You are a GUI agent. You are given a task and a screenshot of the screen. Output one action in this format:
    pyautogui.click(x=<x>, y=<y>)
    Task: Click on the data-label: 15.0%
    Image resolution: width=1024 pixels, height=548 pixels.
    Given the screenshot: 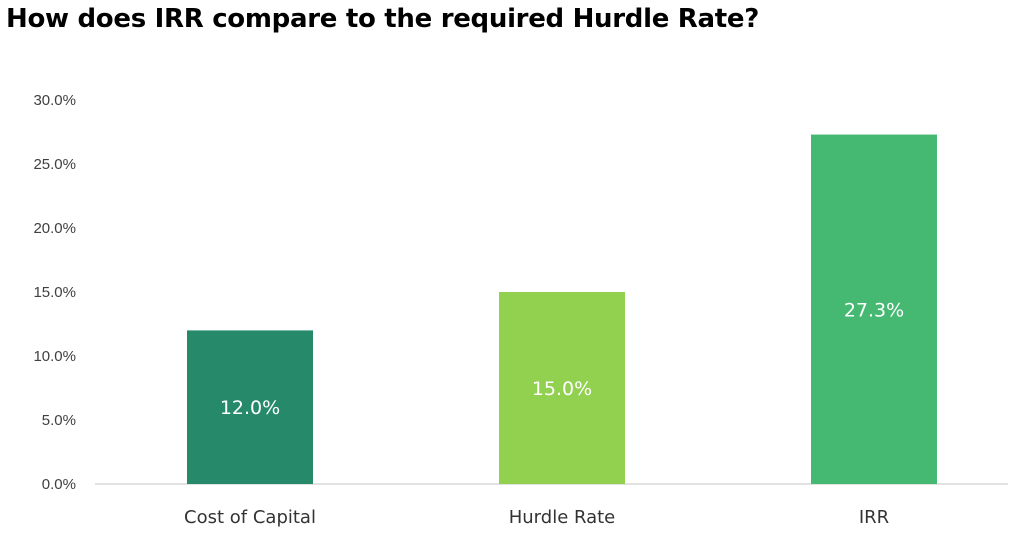 What is the action you would take?
    pyautogui.click(x=562, y=389)
    